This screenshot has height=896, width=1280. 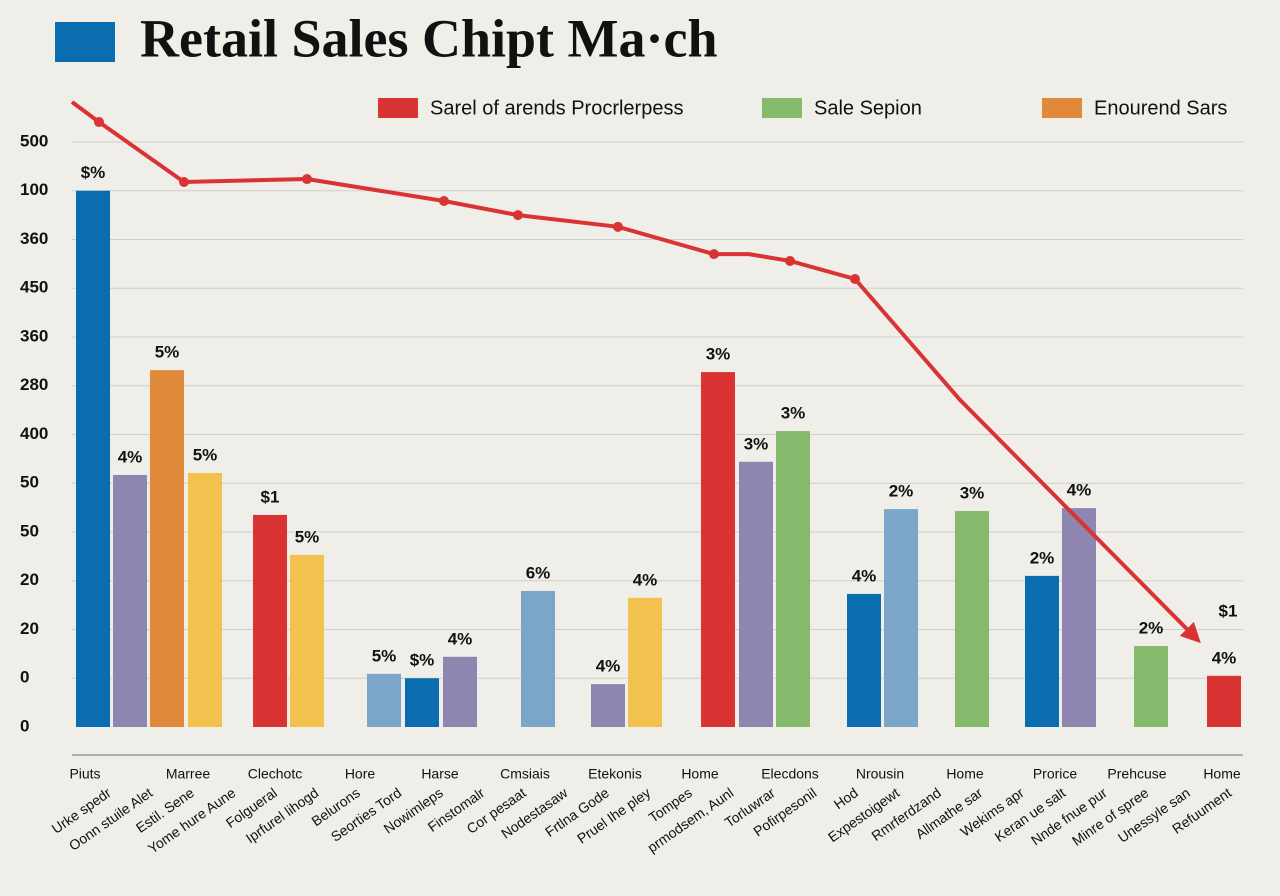 I want to click on x-label: Harse, so click(x=440, y=774).